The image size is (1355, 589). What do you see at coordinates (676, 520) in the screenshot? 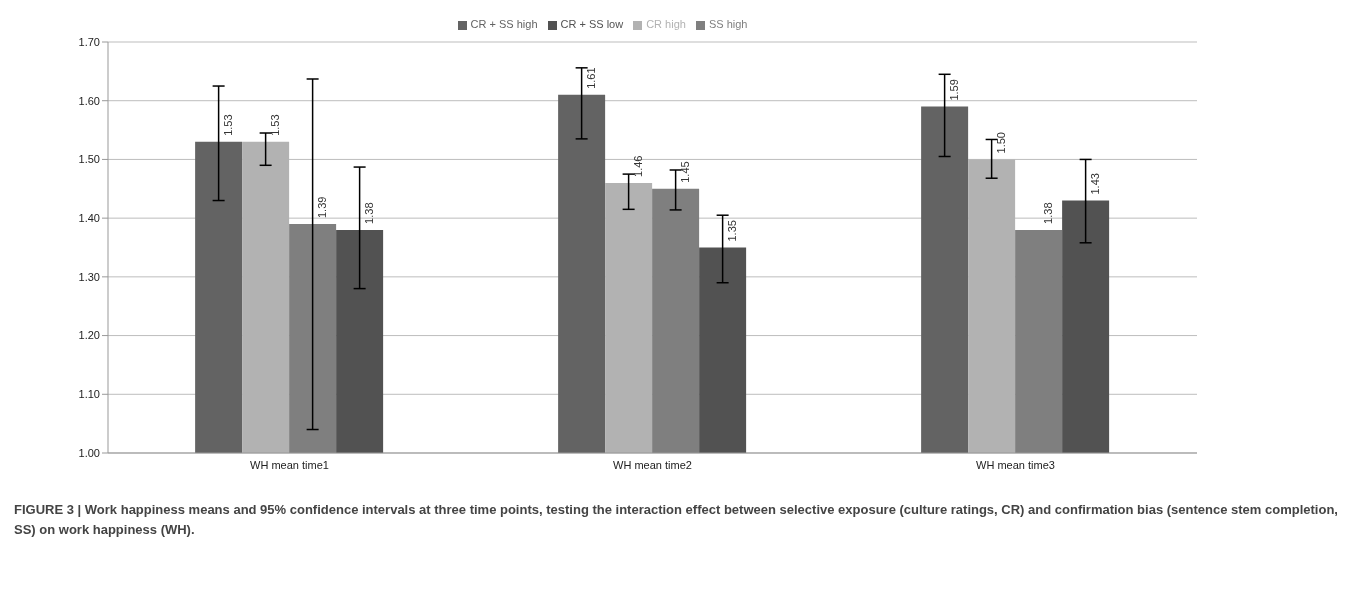
I see `text: FIGURE 3 | Work happiness means and 95% confidence intervals at three time points, testing the interaction effect between selective exposure (culture ratings, CR) and confirmation bias (sentence stem completion, SS) on work happiness (WH).` at bounding box center [676, 520].